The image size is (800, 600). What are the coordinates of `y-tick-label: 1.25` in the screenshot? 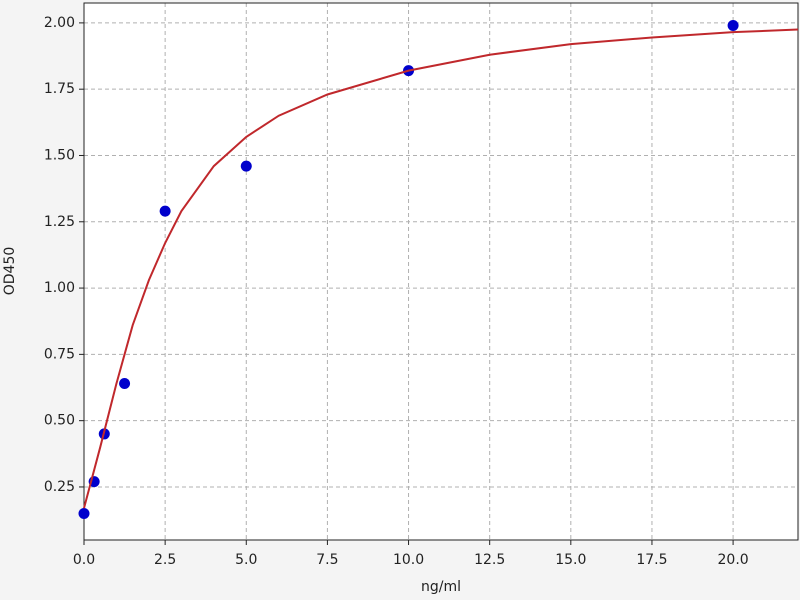 It's located at (59, 222).